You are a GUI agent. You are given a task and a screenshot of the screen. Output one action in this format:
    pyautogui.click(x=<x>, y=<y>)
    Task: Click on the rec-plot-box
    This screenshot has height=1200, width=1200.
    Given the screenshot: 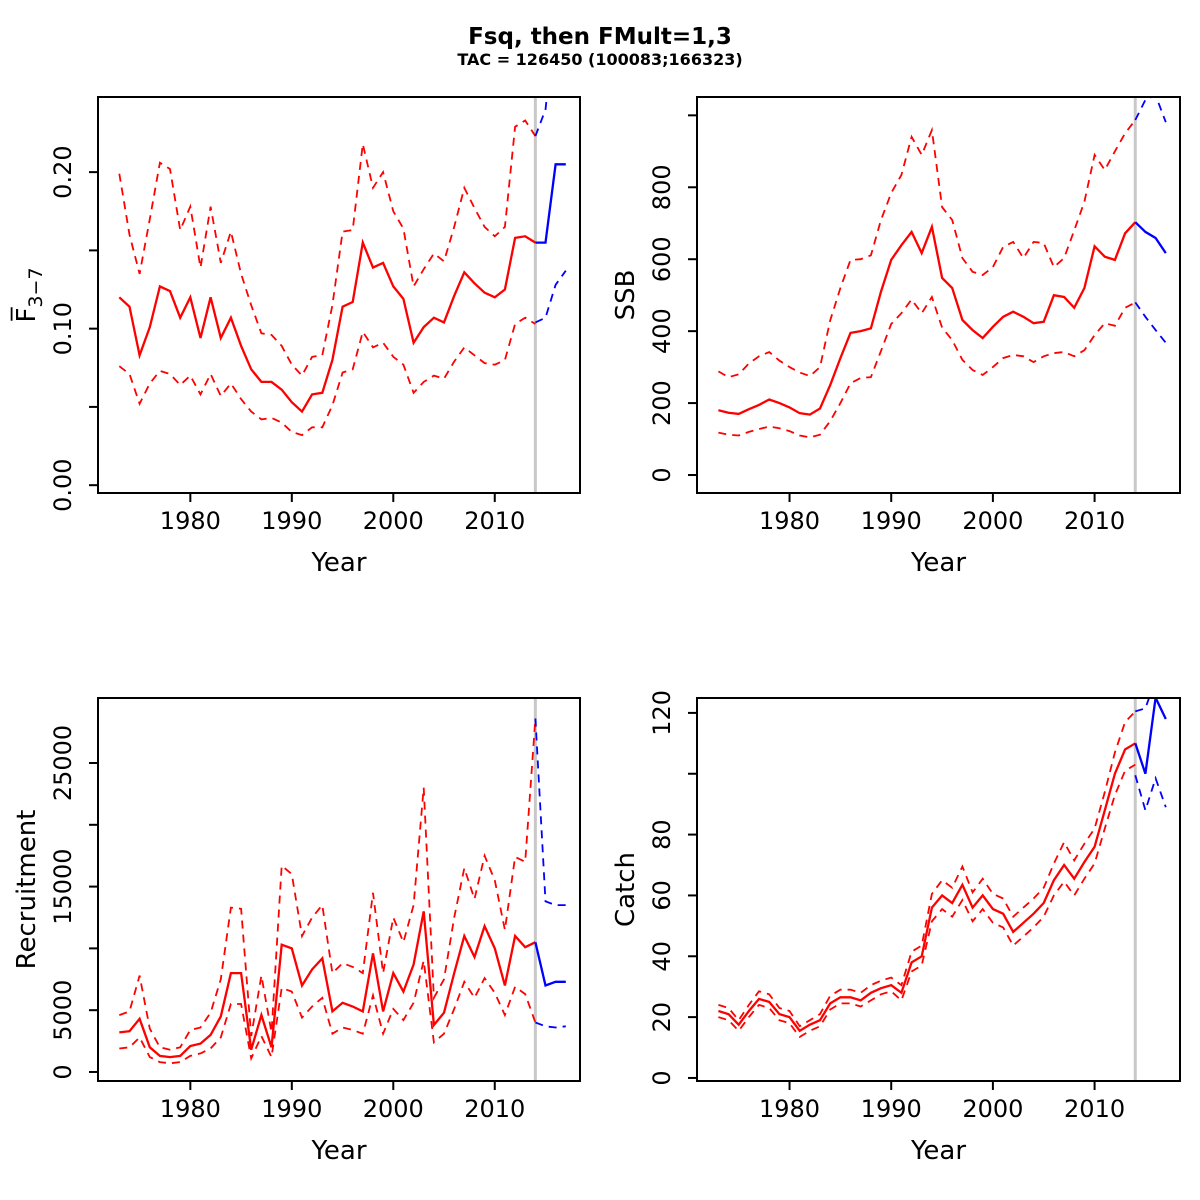 What is the action you would take?
    pyautogui.click(x=339, y=889)
    